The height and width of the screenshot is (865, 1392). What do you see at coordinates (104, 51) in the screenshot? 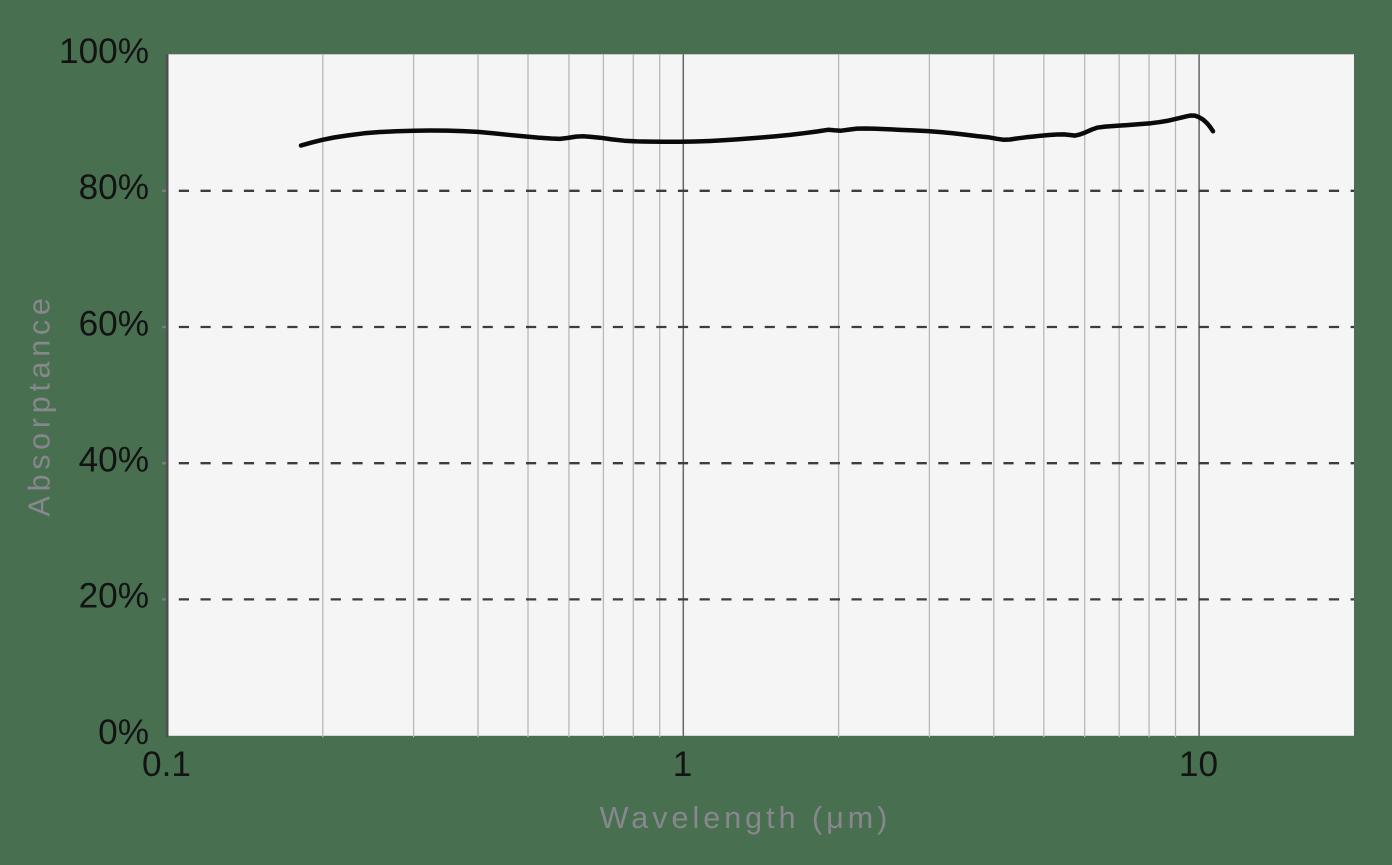
I see `svg-text: 100%` at bounding box center [104, 51].